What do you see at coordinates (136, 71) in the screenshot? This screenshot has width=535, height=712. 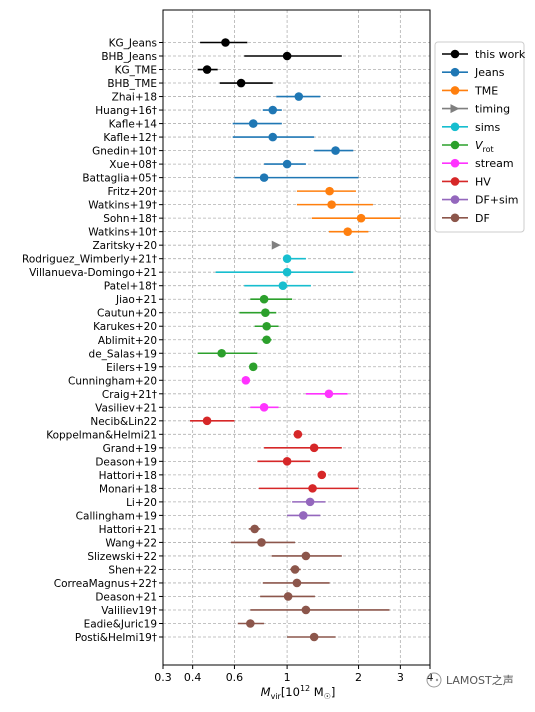 I see `y-tick-label: KG_TME` at bounding box center [136, 71].